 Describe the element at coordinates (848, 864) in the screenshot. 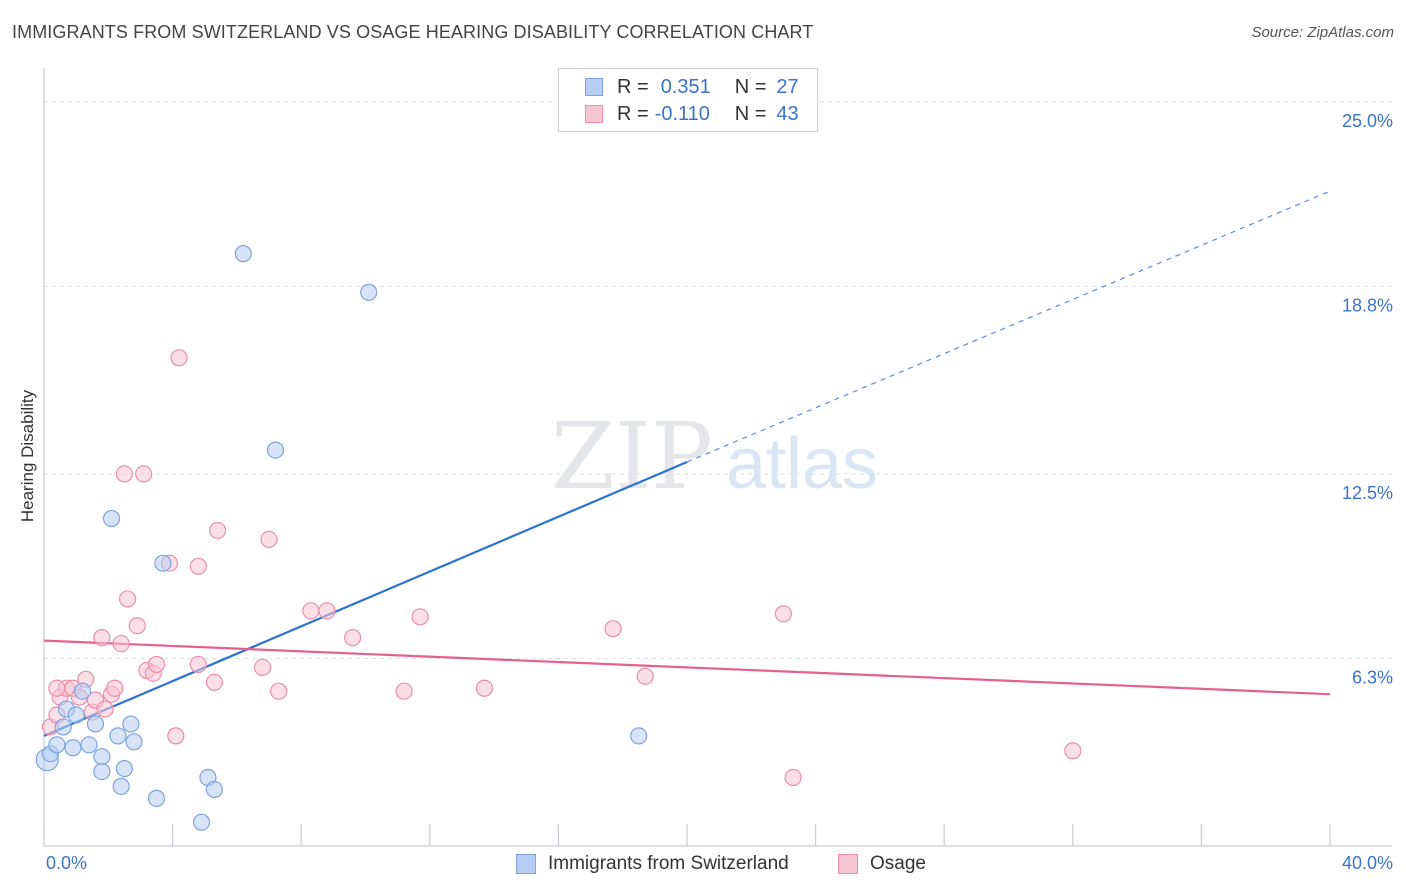

I see `bottom-legend-swatch-pink` at that location.